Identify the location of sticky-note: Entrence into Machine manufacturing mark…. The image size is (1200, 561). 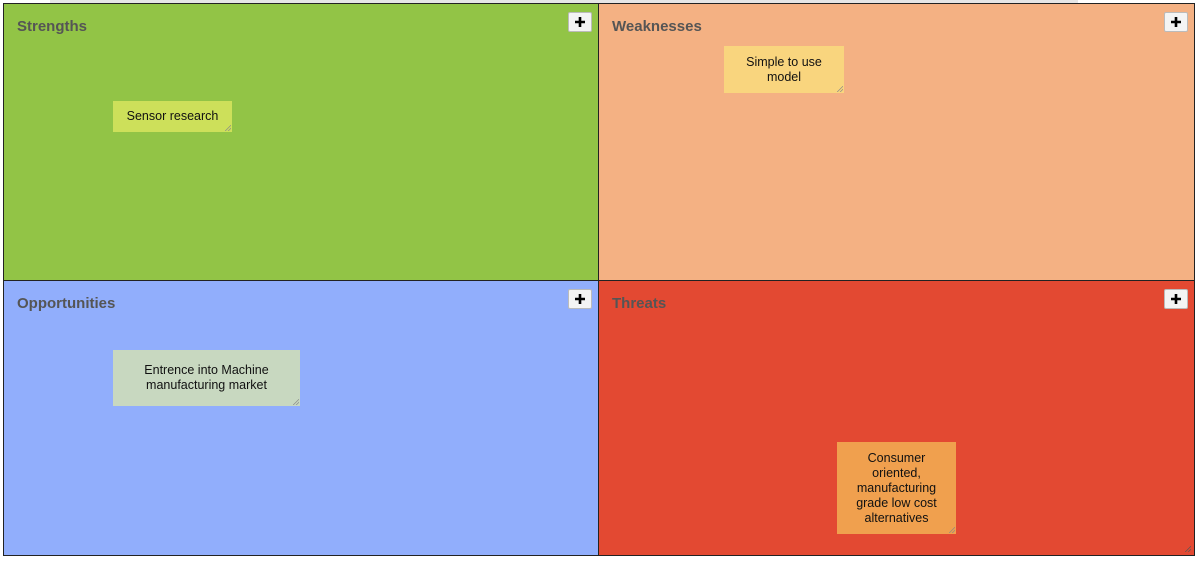
(206, 378).